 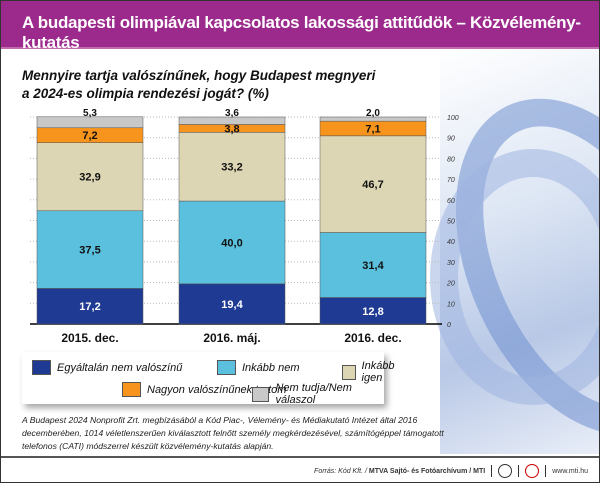 I want to click on website-link: www.mti.hu, so click(x=570, y=471).